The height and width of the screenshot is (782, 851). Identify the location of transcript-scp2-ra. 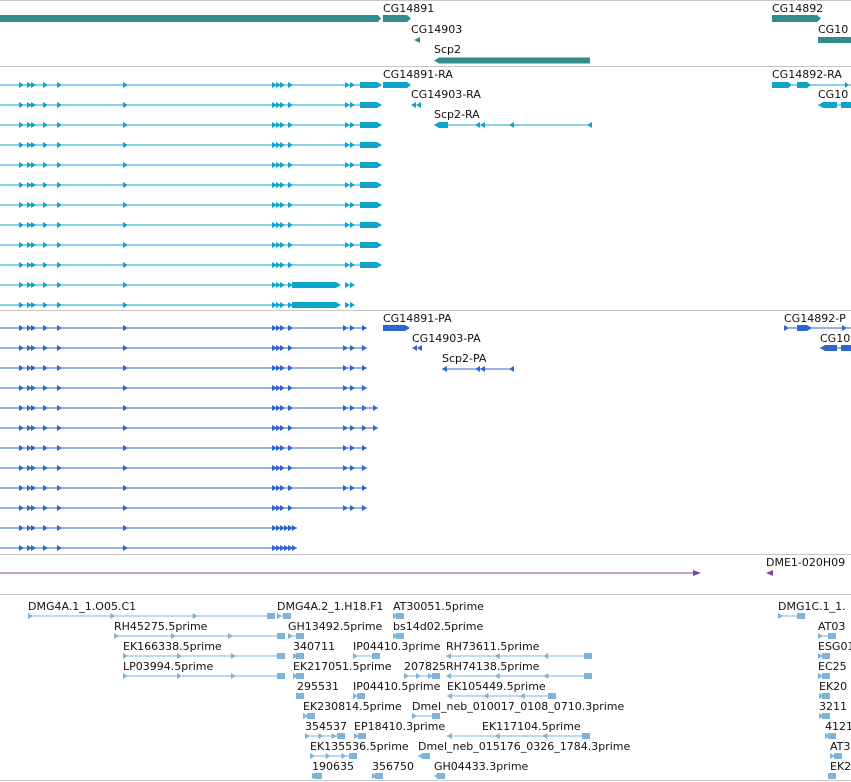
(513, 125).